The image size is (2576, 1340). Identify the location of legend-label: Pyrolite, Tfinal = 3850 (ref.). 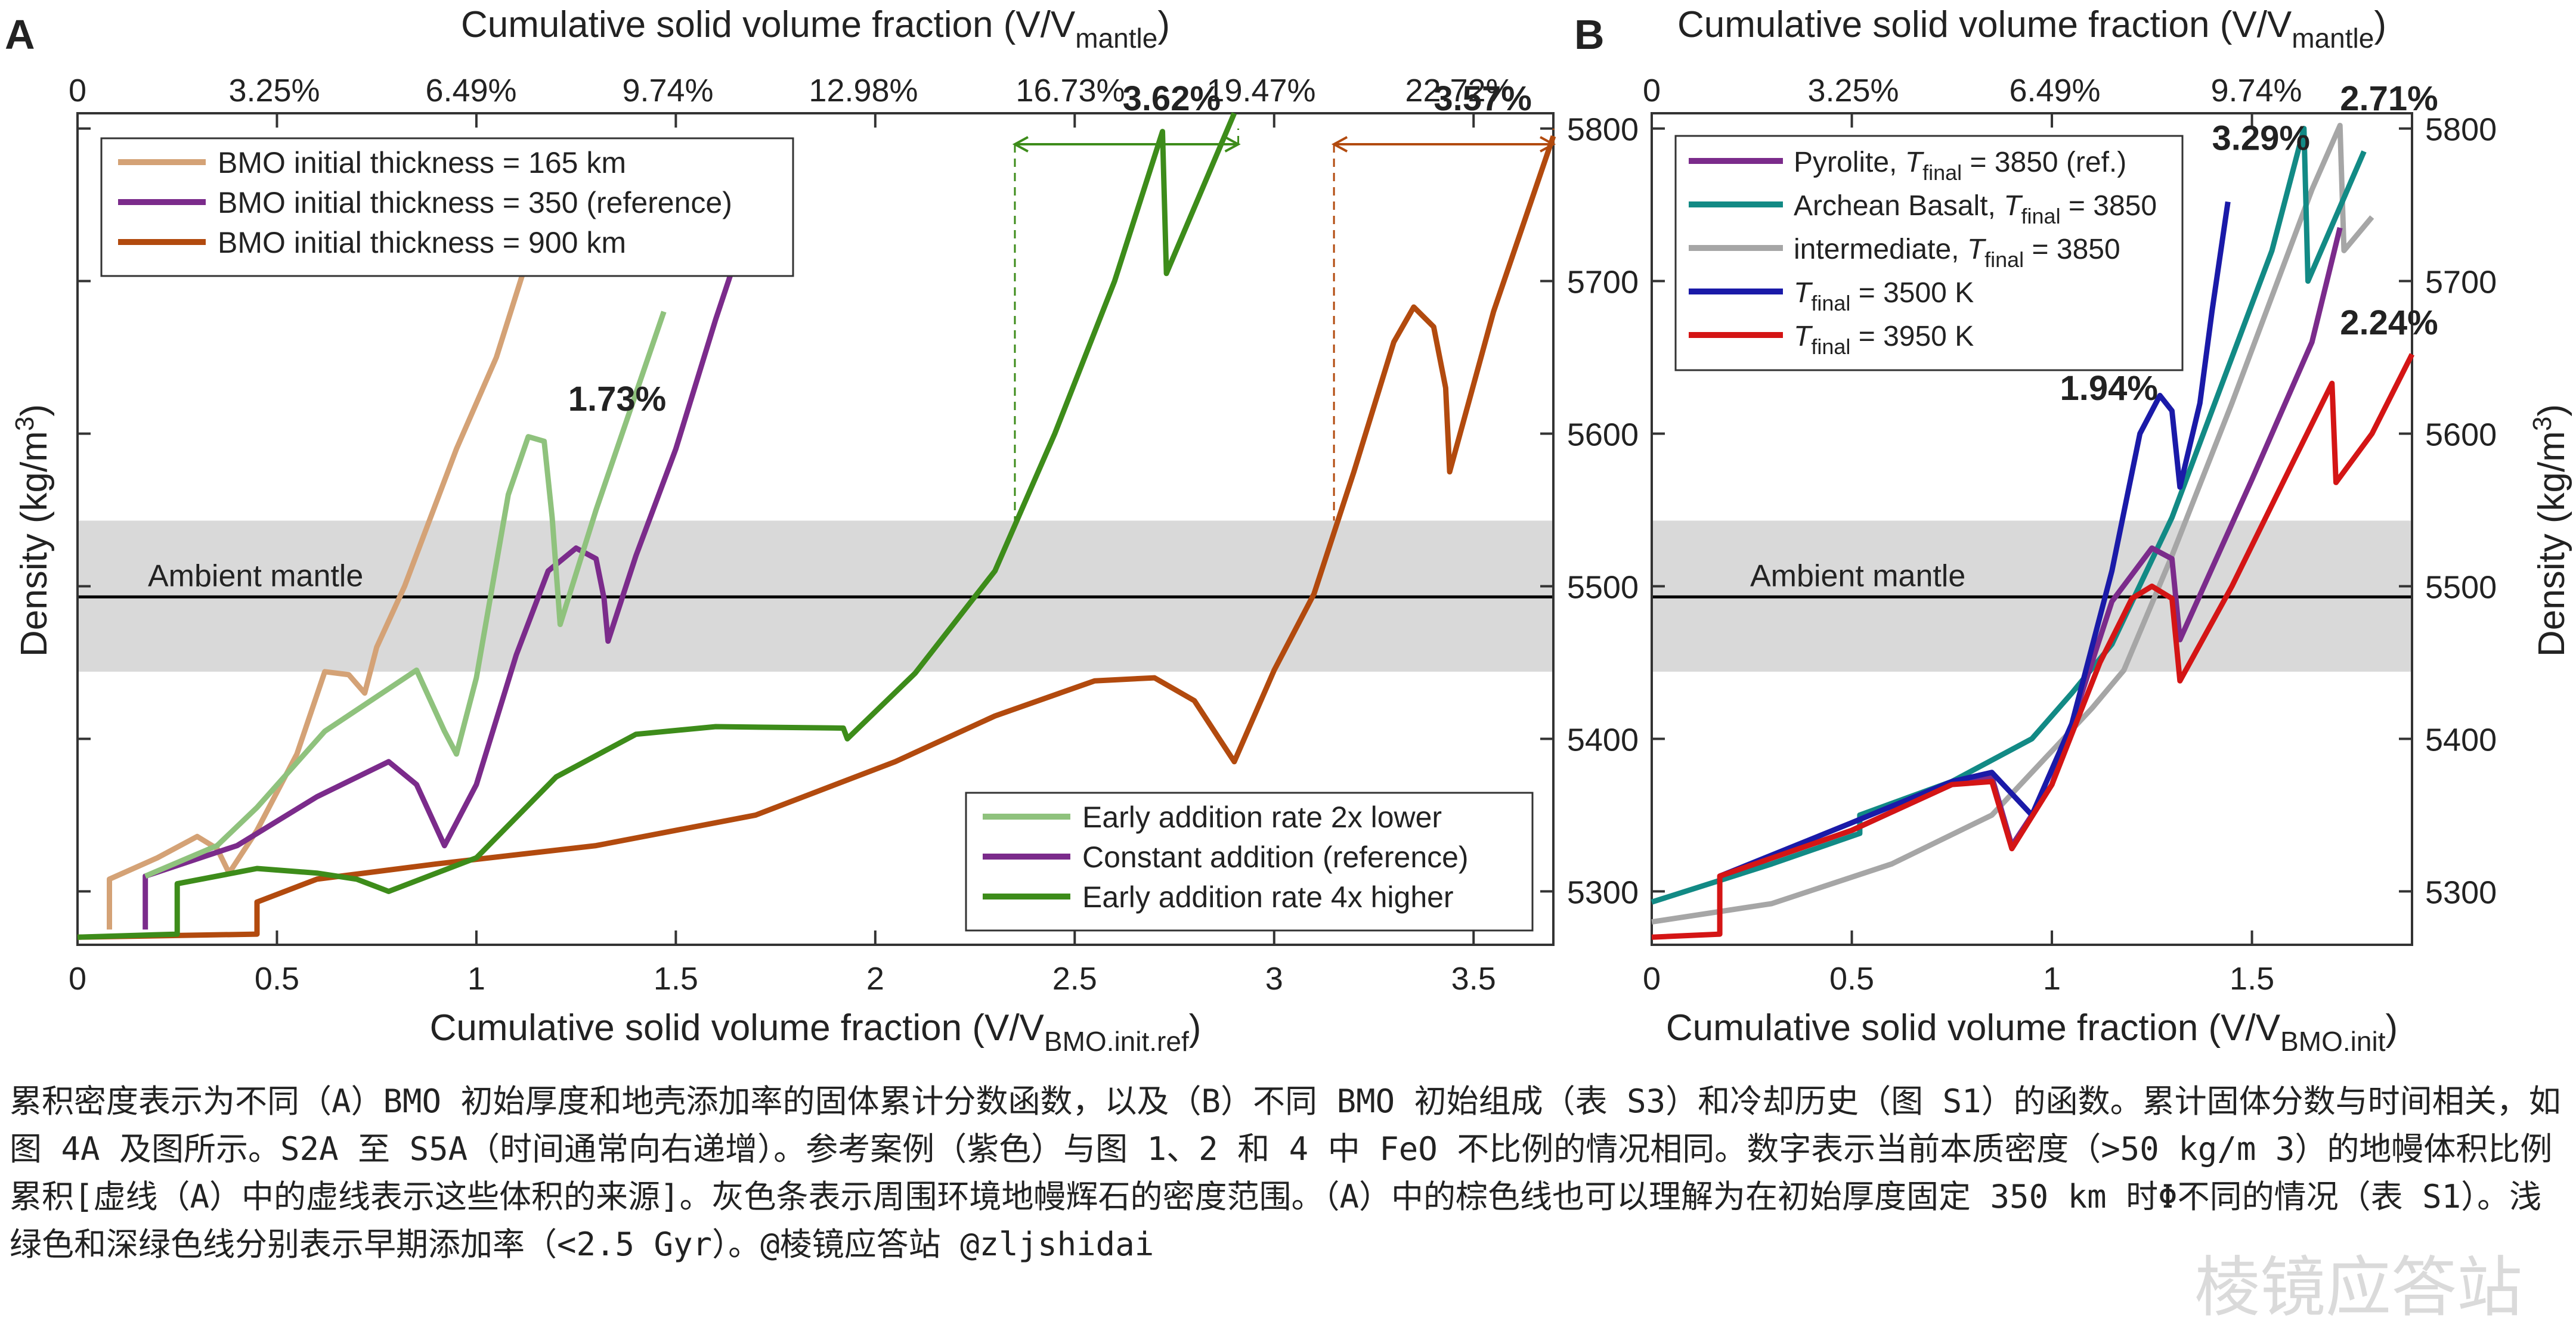
(1960, 166).